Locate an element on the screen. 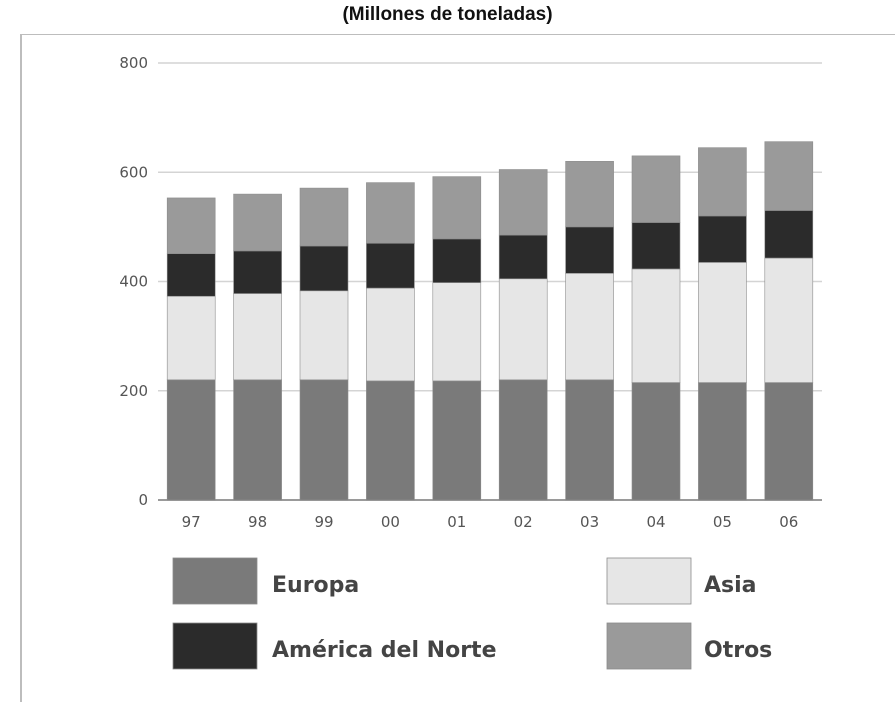 The width and height of the screenshot is (895, 702). x-tick-label: 99 is located at coordinates (323, 522).